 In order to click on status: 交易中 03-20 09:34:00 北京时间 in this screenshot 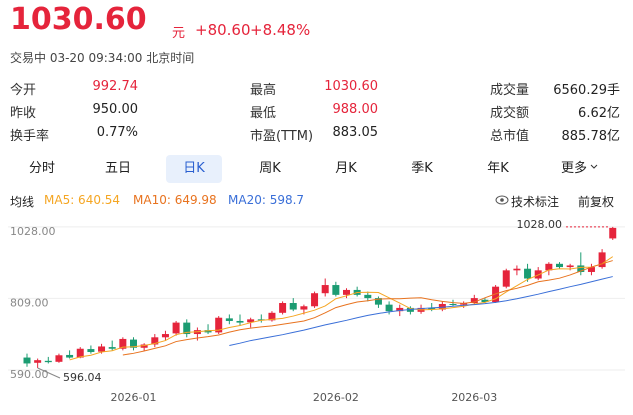, I will do `click(102, 58)`.